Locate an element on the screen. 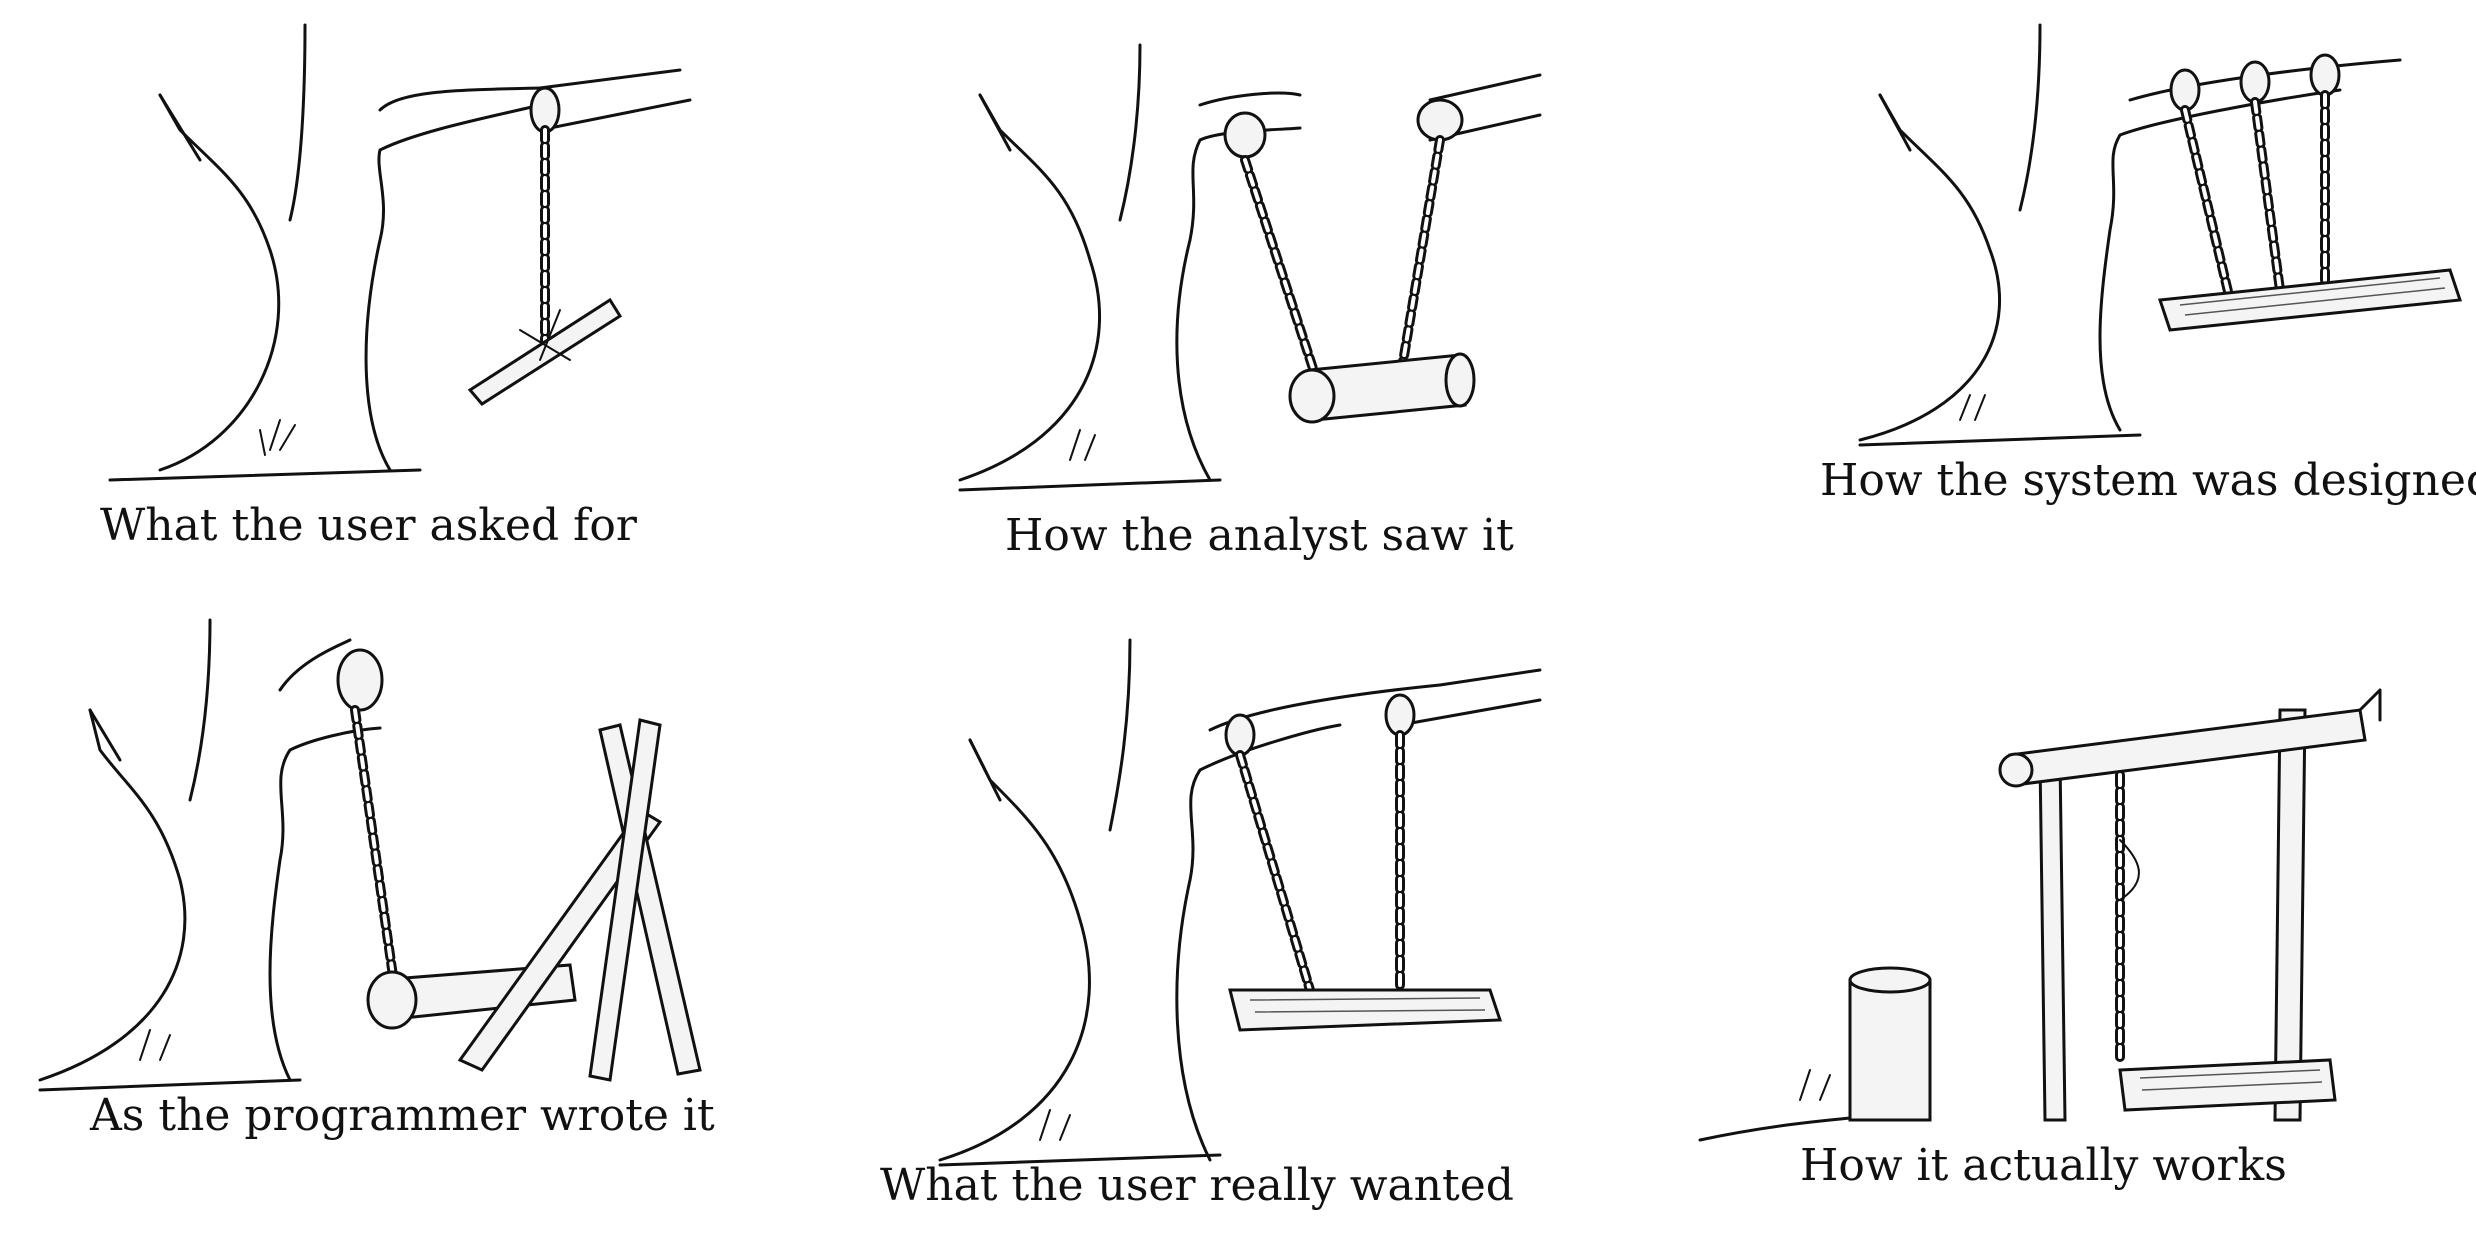 This screenshot has height=1236, width=2476. tire-on-frame-swing-beside-stump-illustration is located at coordinates (2040, 915).